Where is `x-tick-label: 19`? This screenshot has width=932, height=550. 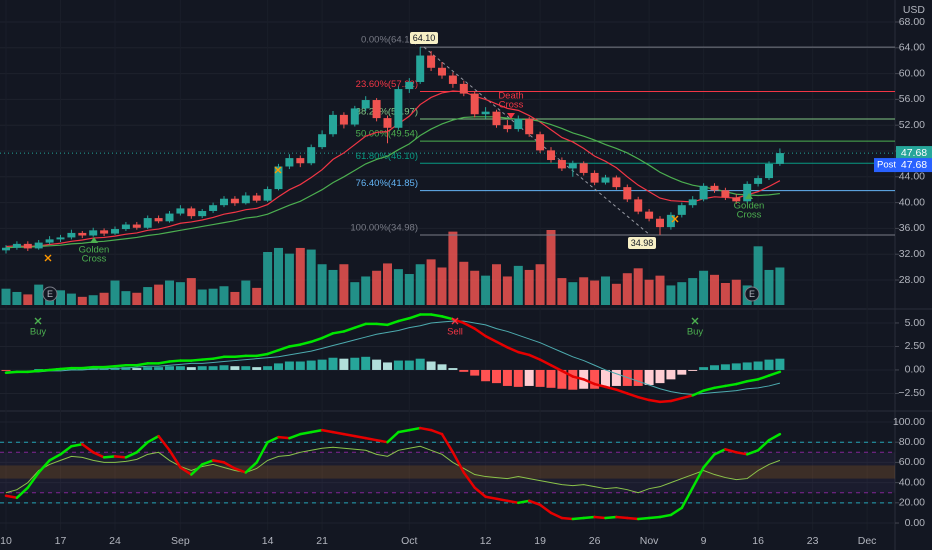
x-tick-label: 19 is located at coordinates (540, 541).